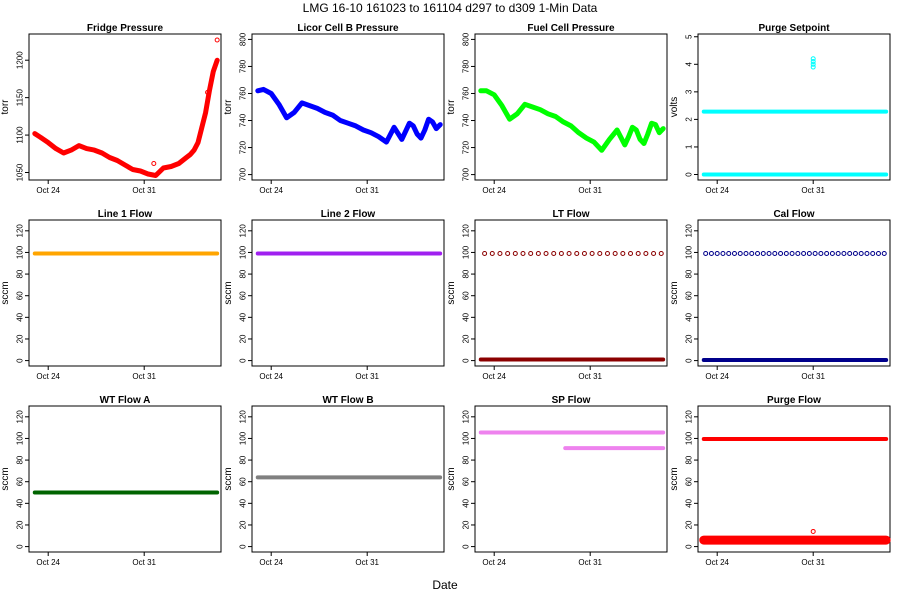 This screenshot has height=600, width=900. Describe the element at coordinates (347, 400) in the screenshot. I see `panel-title: WT Flow B` at that location.